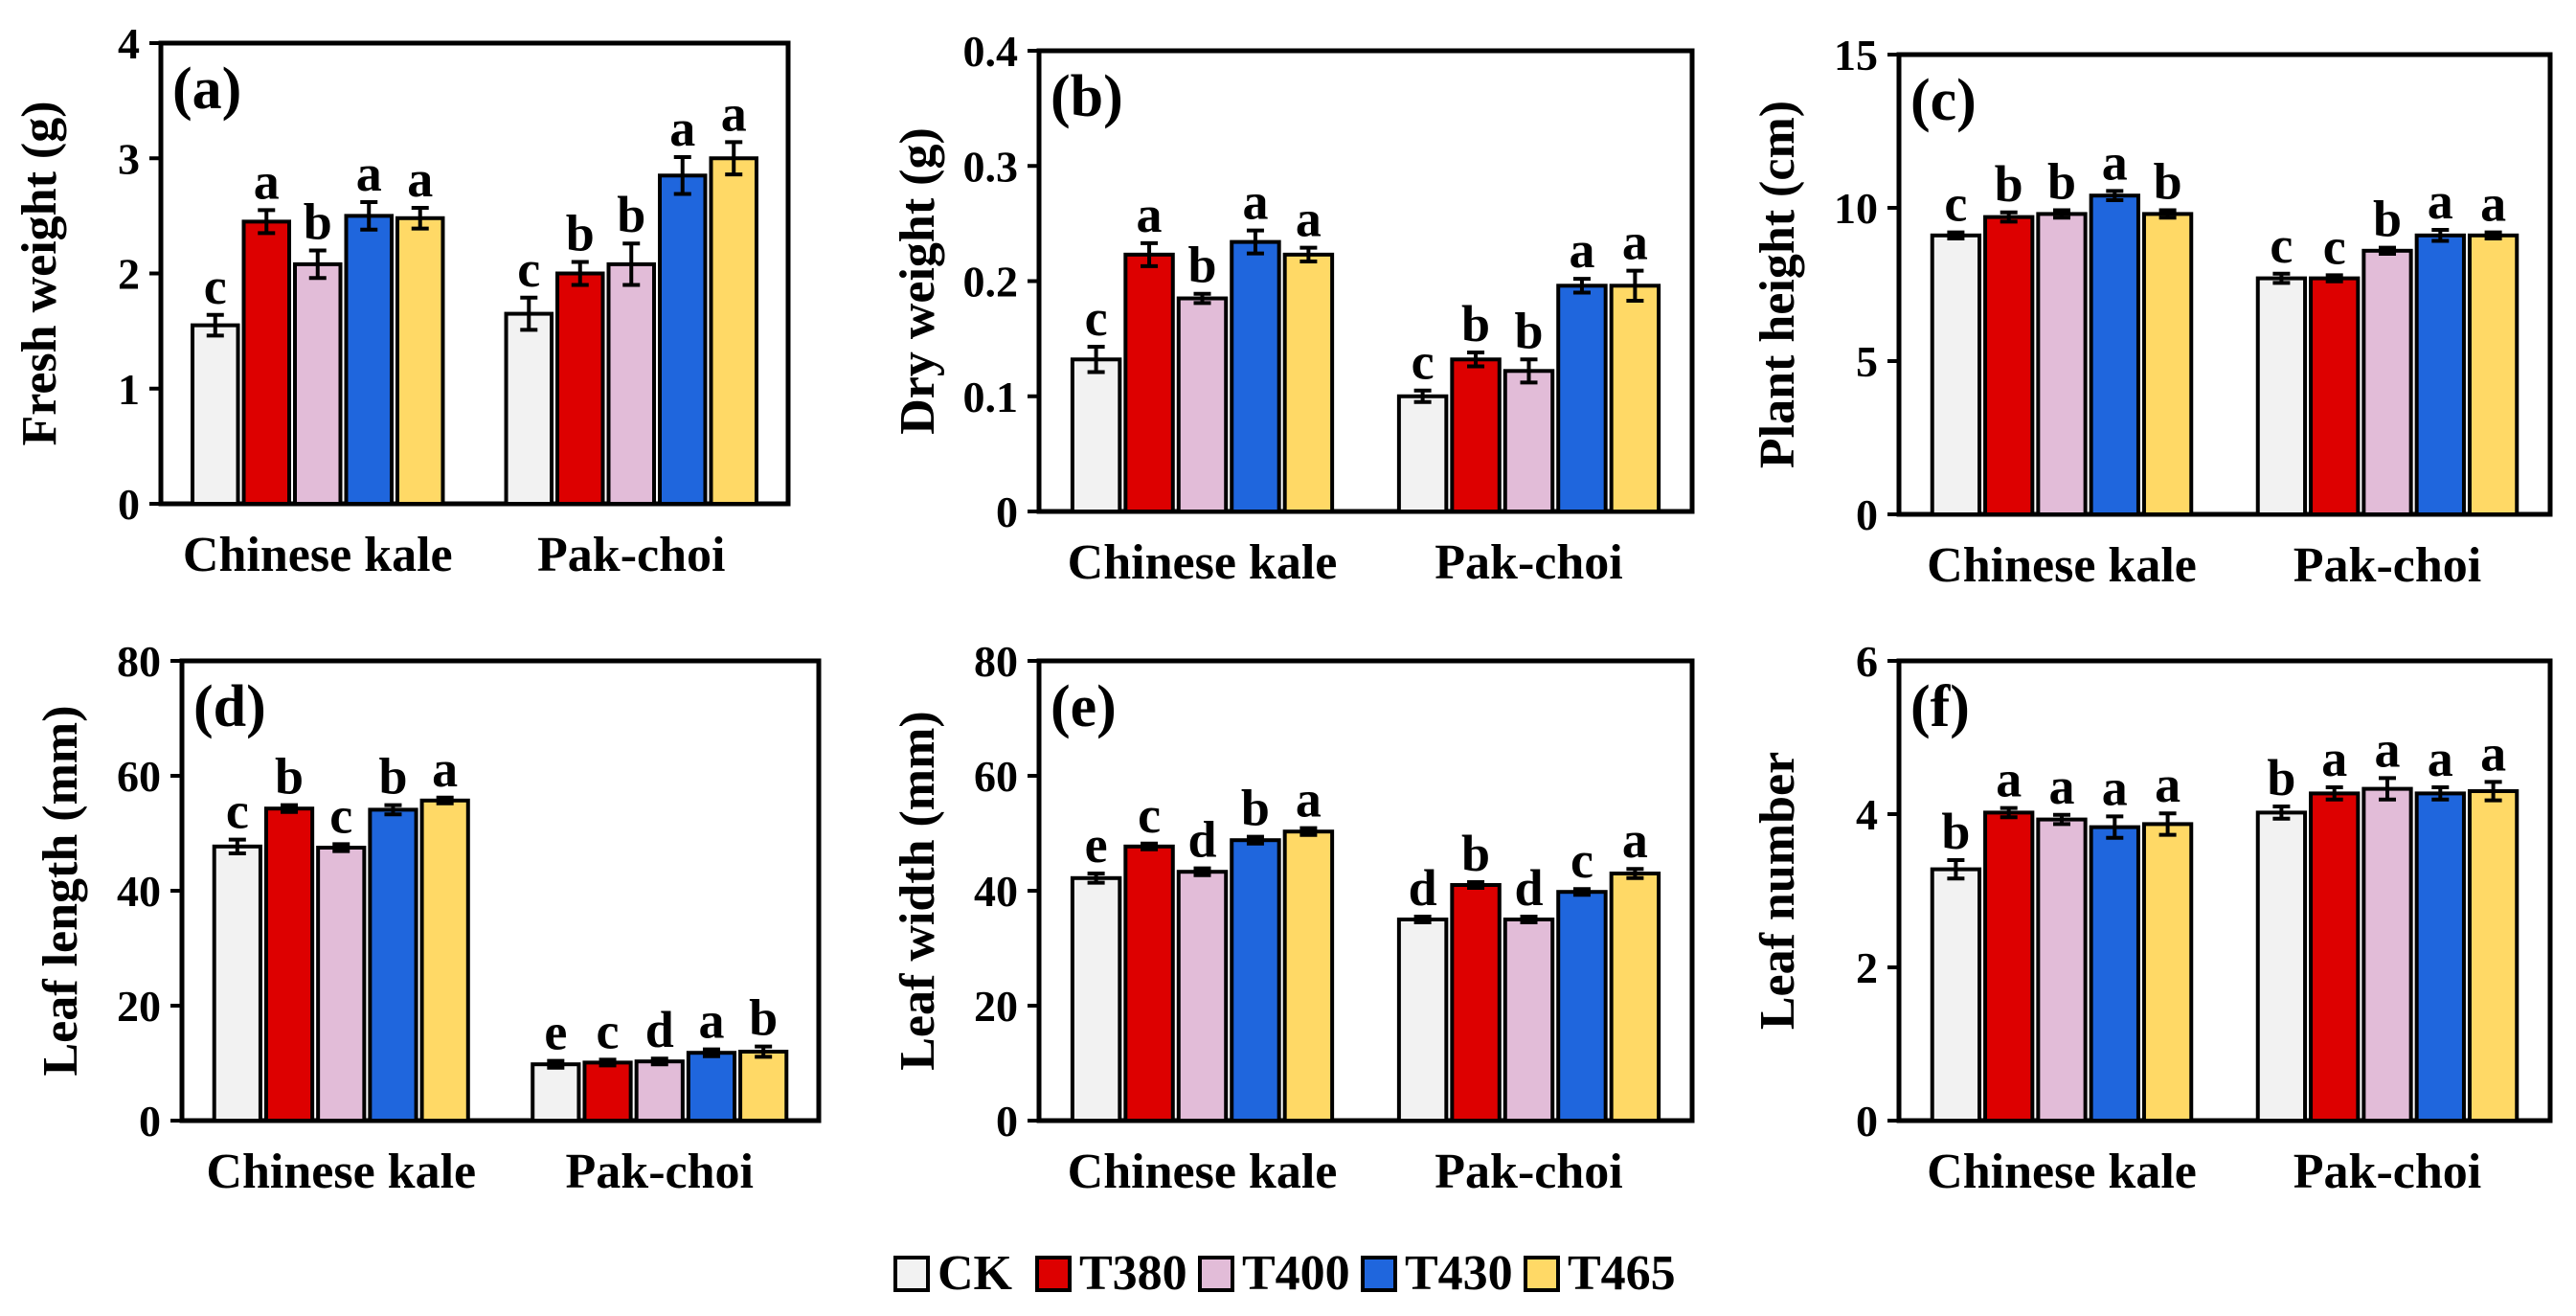  I want to click on y-axis-title: Leaf length (mm), so click(61, 891).